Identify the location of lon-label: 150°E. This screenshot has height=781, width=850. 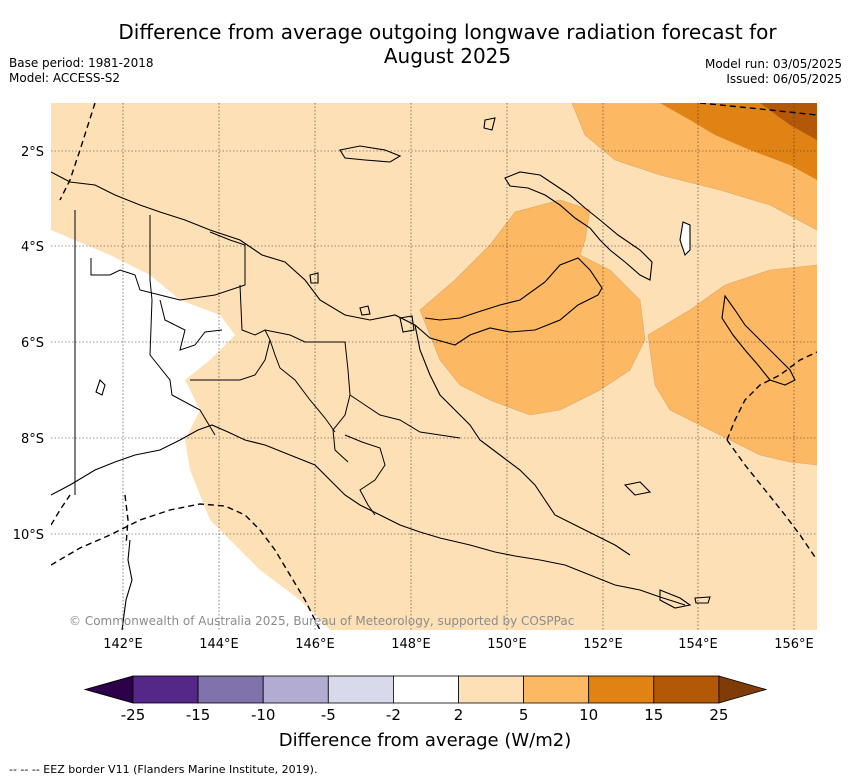
(507, 644).